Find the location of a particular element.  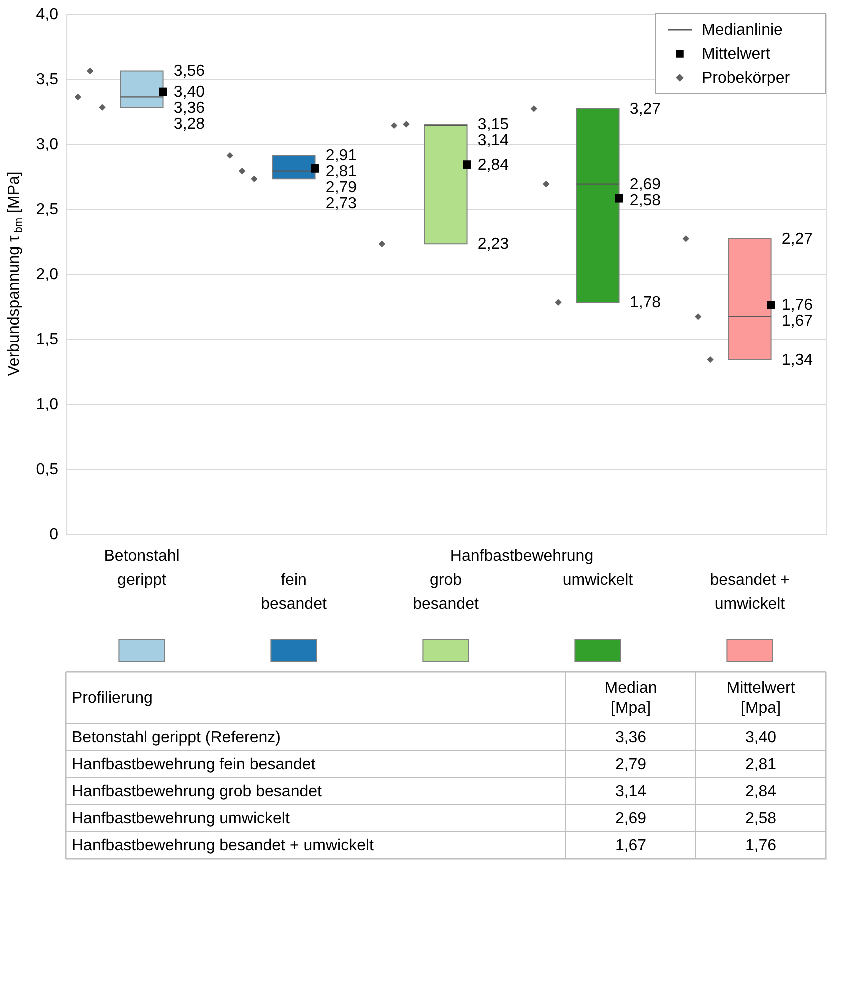

annotation: 2,27 is located at coordinates (798, 239).